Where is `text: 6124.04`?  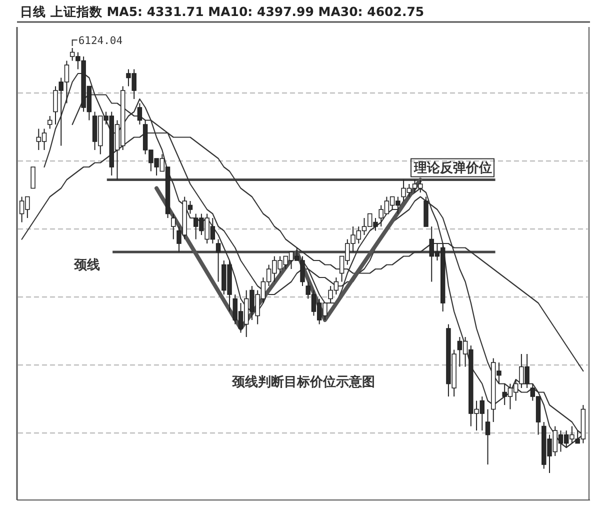
text: 6124.04 is located at coordinates (100, 41).